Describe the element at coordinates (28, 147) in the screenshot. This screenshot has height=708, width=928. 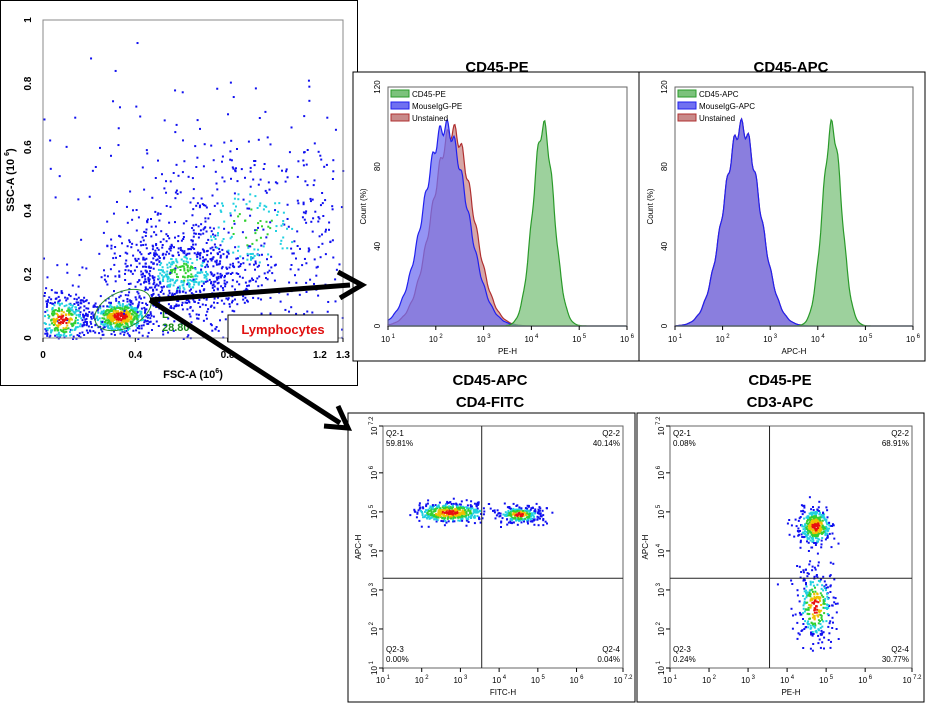
I see `y-tick-label: 0.6` at that location.